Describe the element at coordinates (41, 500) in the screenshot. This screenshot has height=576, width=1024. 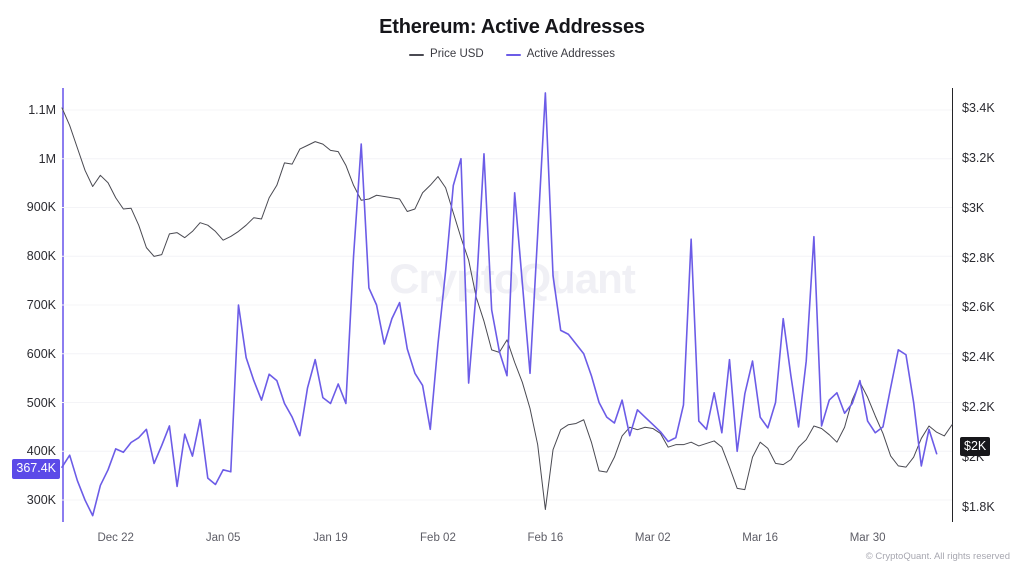
I see `left-axis-tick: 300K` at that location.